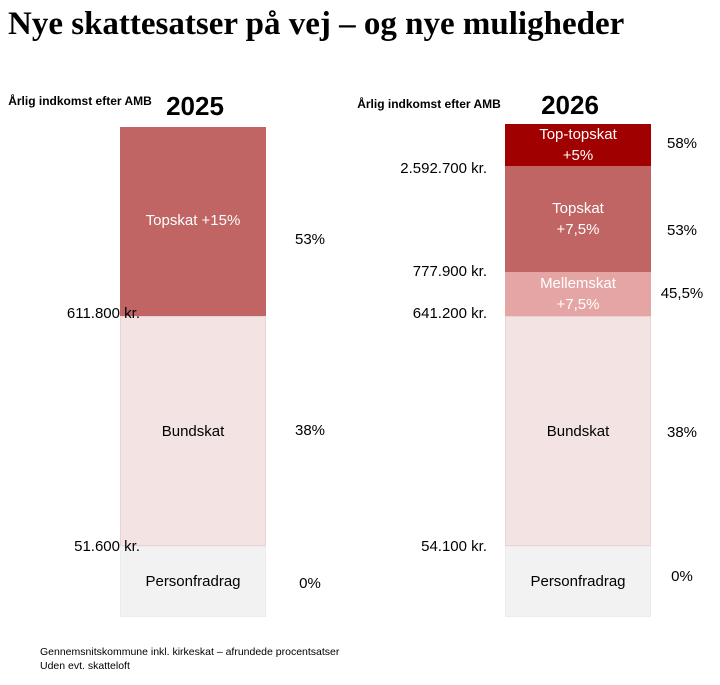 The image size is (720, 685). Describe the element at coordinates (578, 294) in the screenshot. I see `bar-segment-mellemskat: Mellemskat +7,5%` at that location.